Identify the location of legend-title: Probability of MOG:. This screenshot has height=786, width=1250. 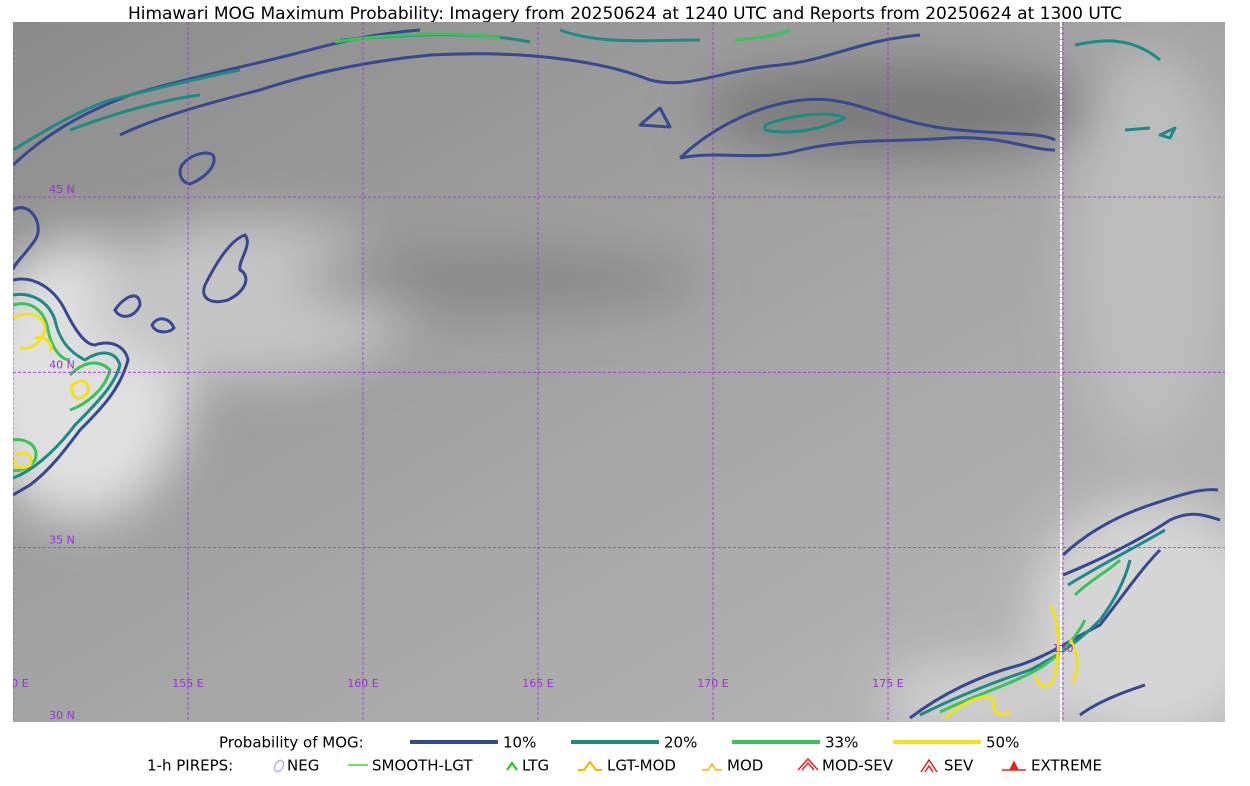
(291, 743).